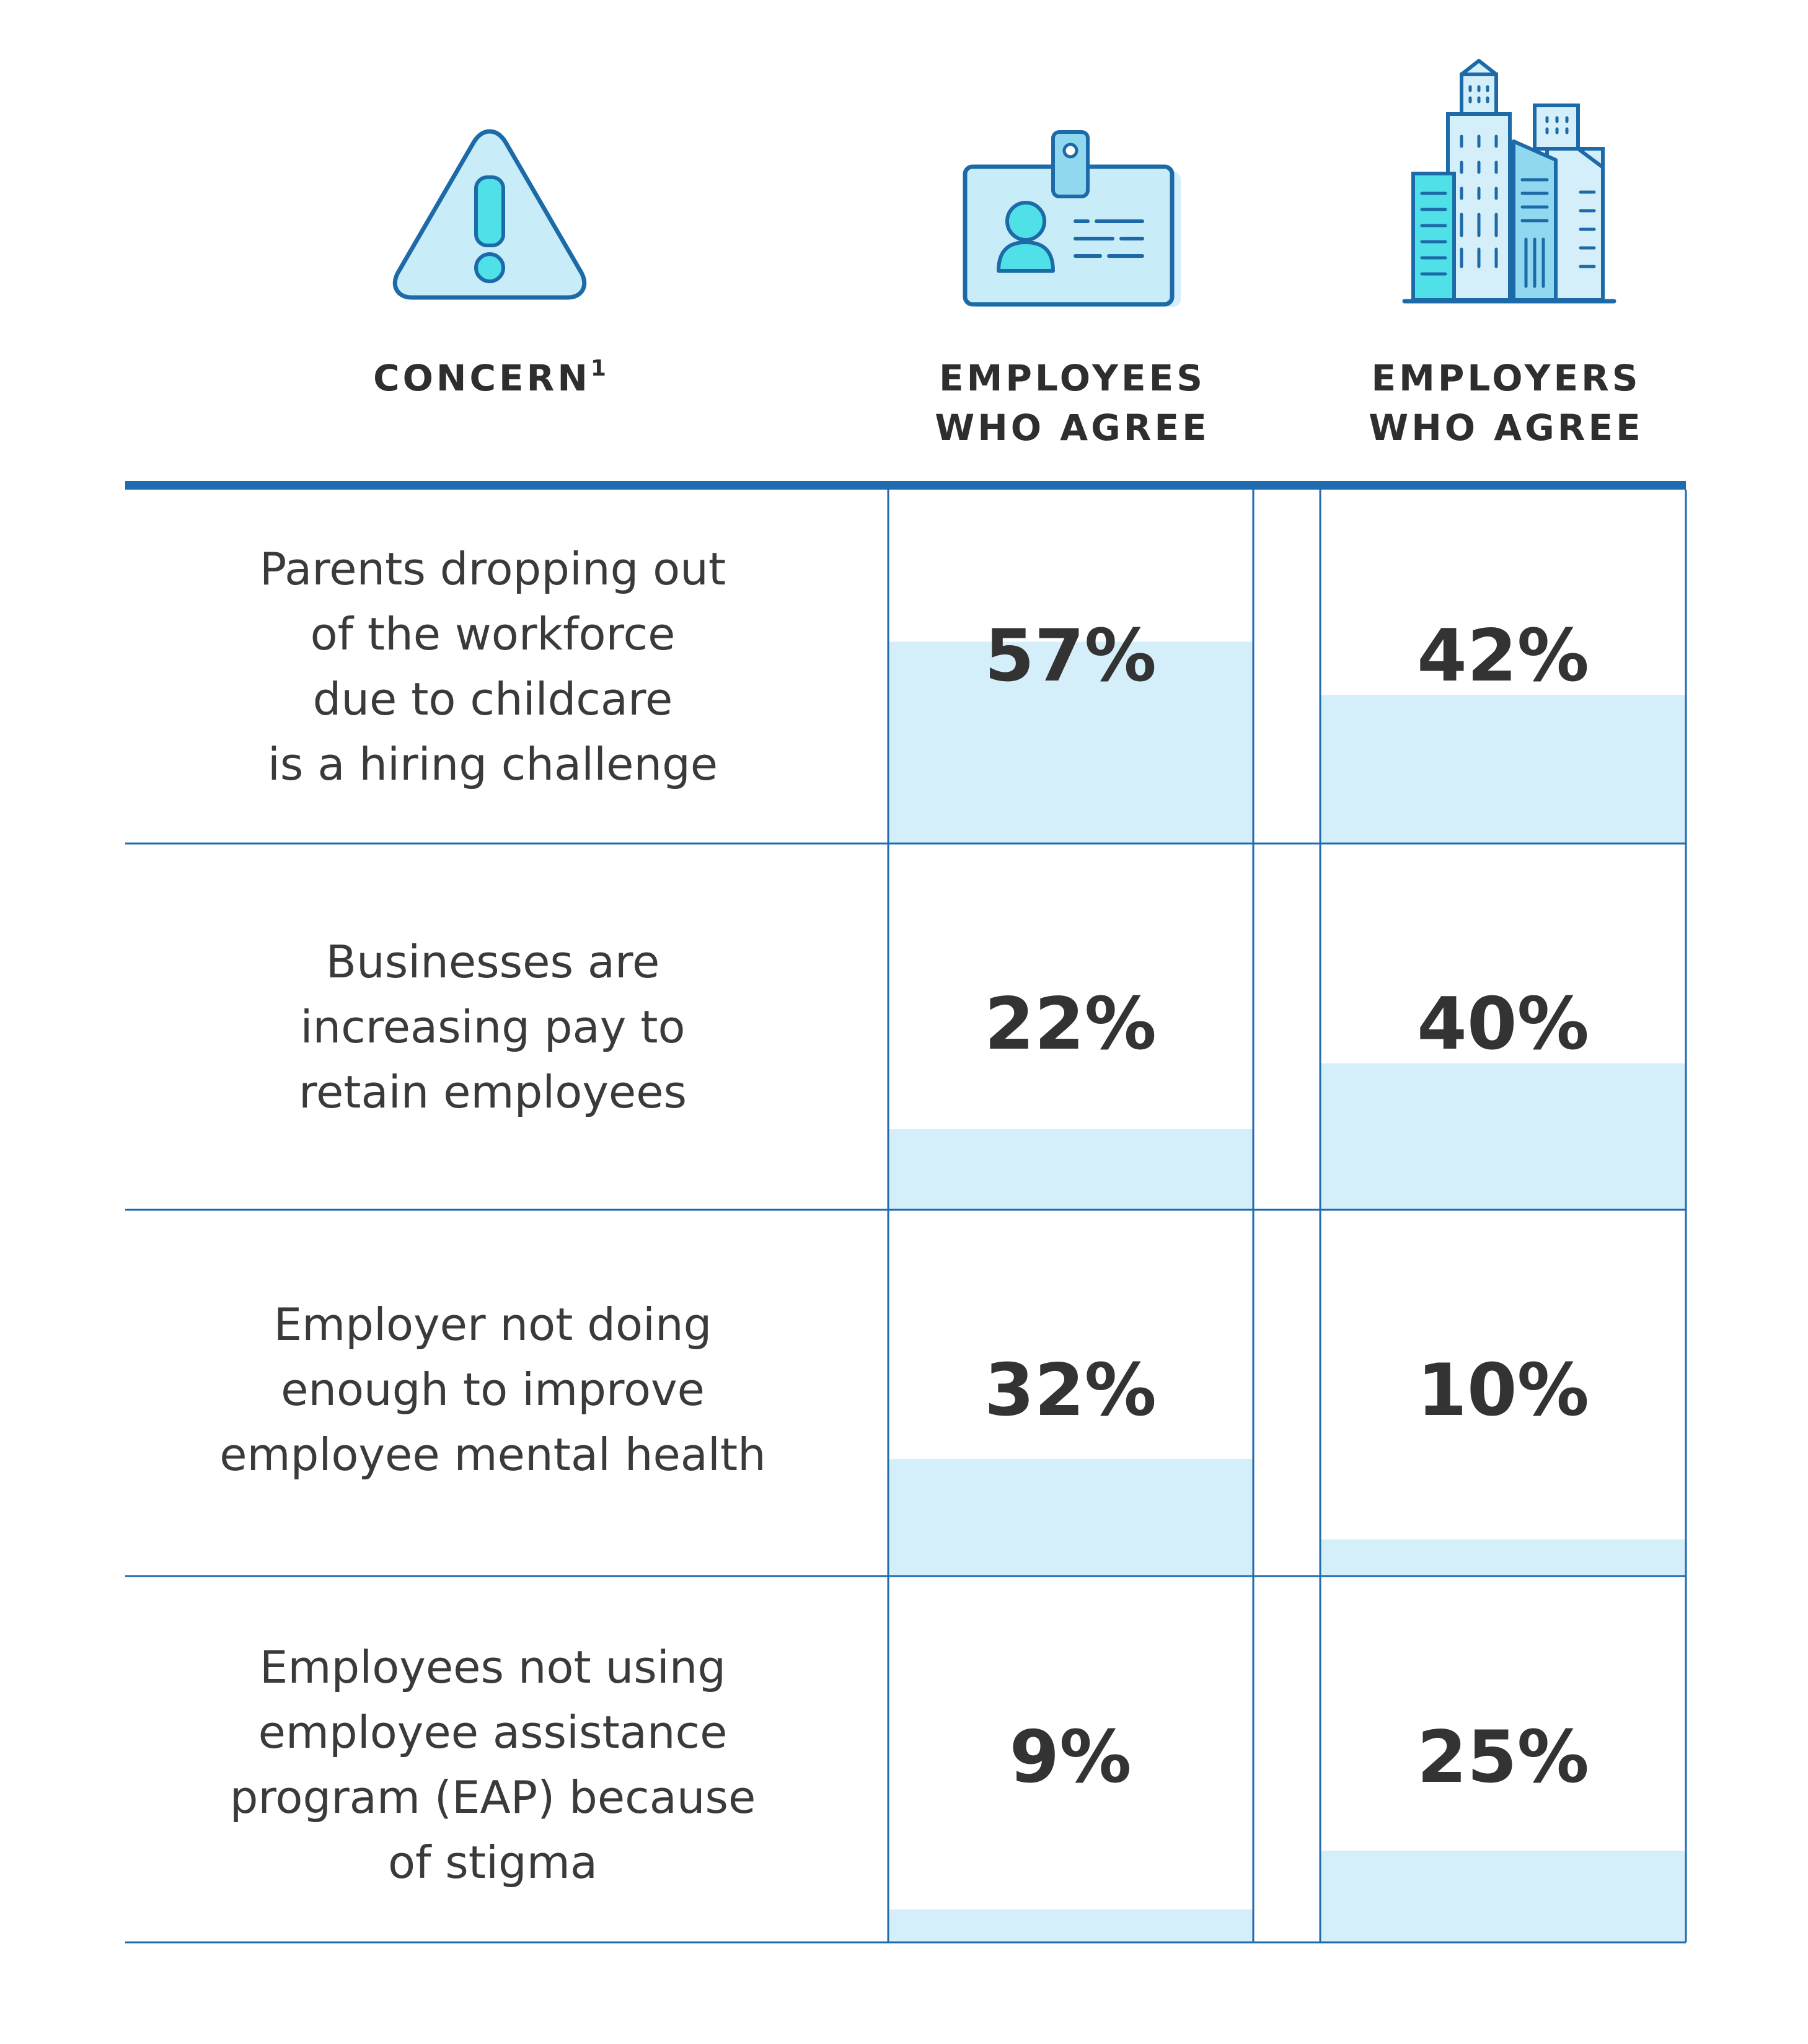 The height and width of the screenshot is (2044, 1808). Describe the element at coordinates (1506, 403) in the screenshot. I see `employers-column-header: EMPLOYERS WHO AGREE` at that location.